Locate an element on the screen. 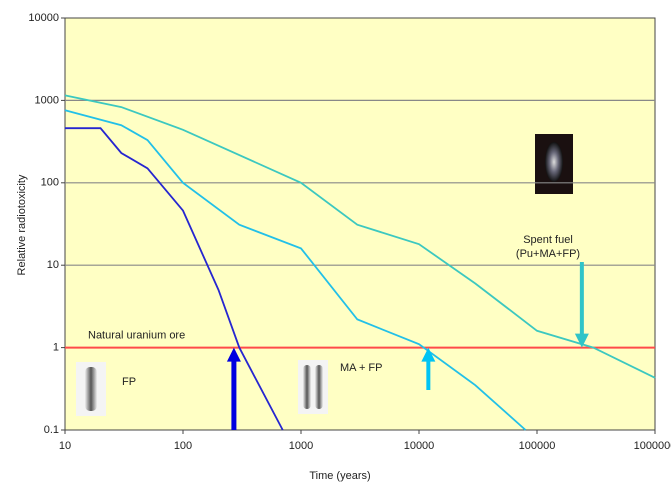 The image size is (671, 485). y-tick-label: 10000 is located at coordinates (43, 18).